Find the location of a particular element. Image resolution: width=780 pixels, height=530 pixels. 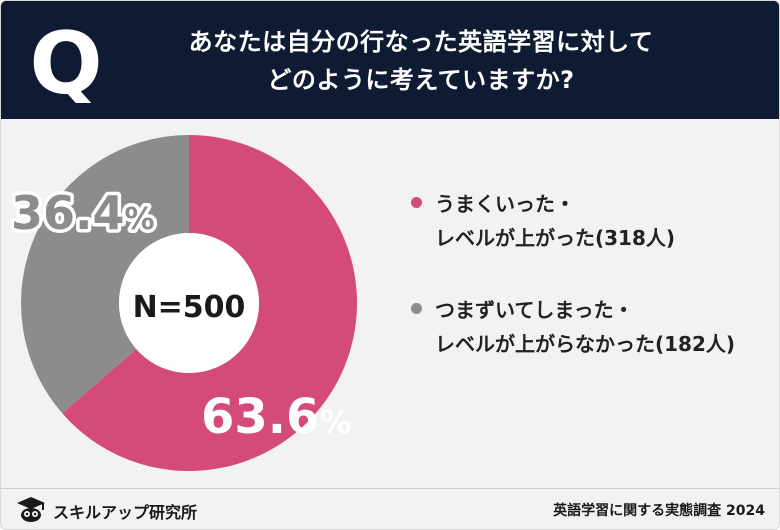

survey-source: 英語学習に関する実態調査 2024 is located at coordinates (659, 511).